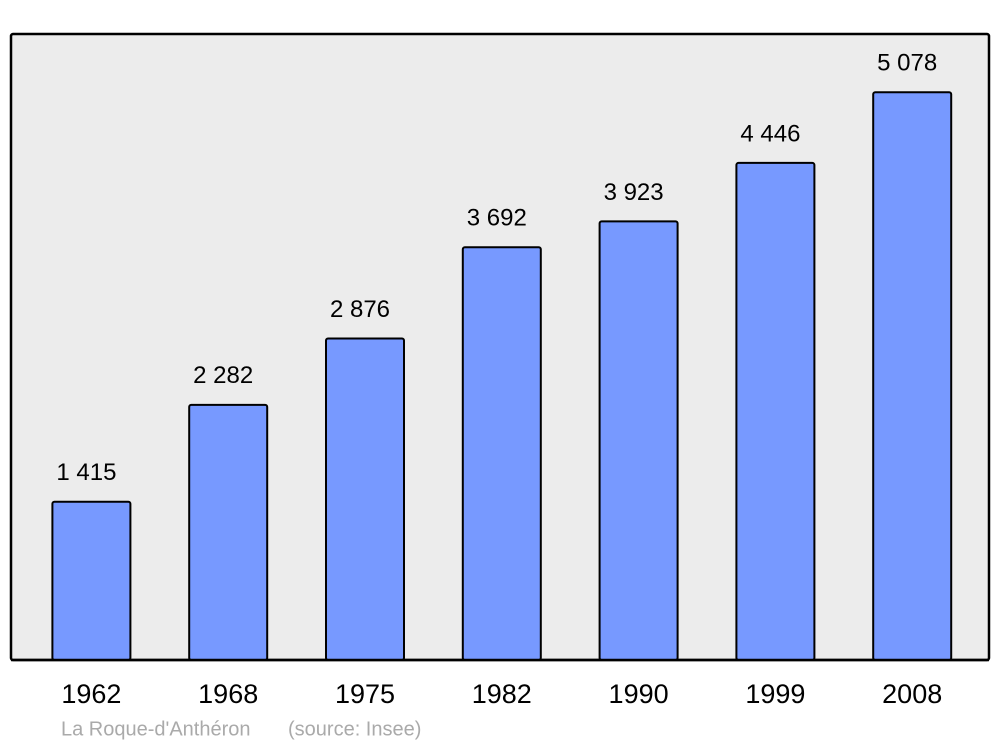  Describe the element at coordinates (228, 694) in the screenshot. I see `x-tick-label: 1968` at that location.